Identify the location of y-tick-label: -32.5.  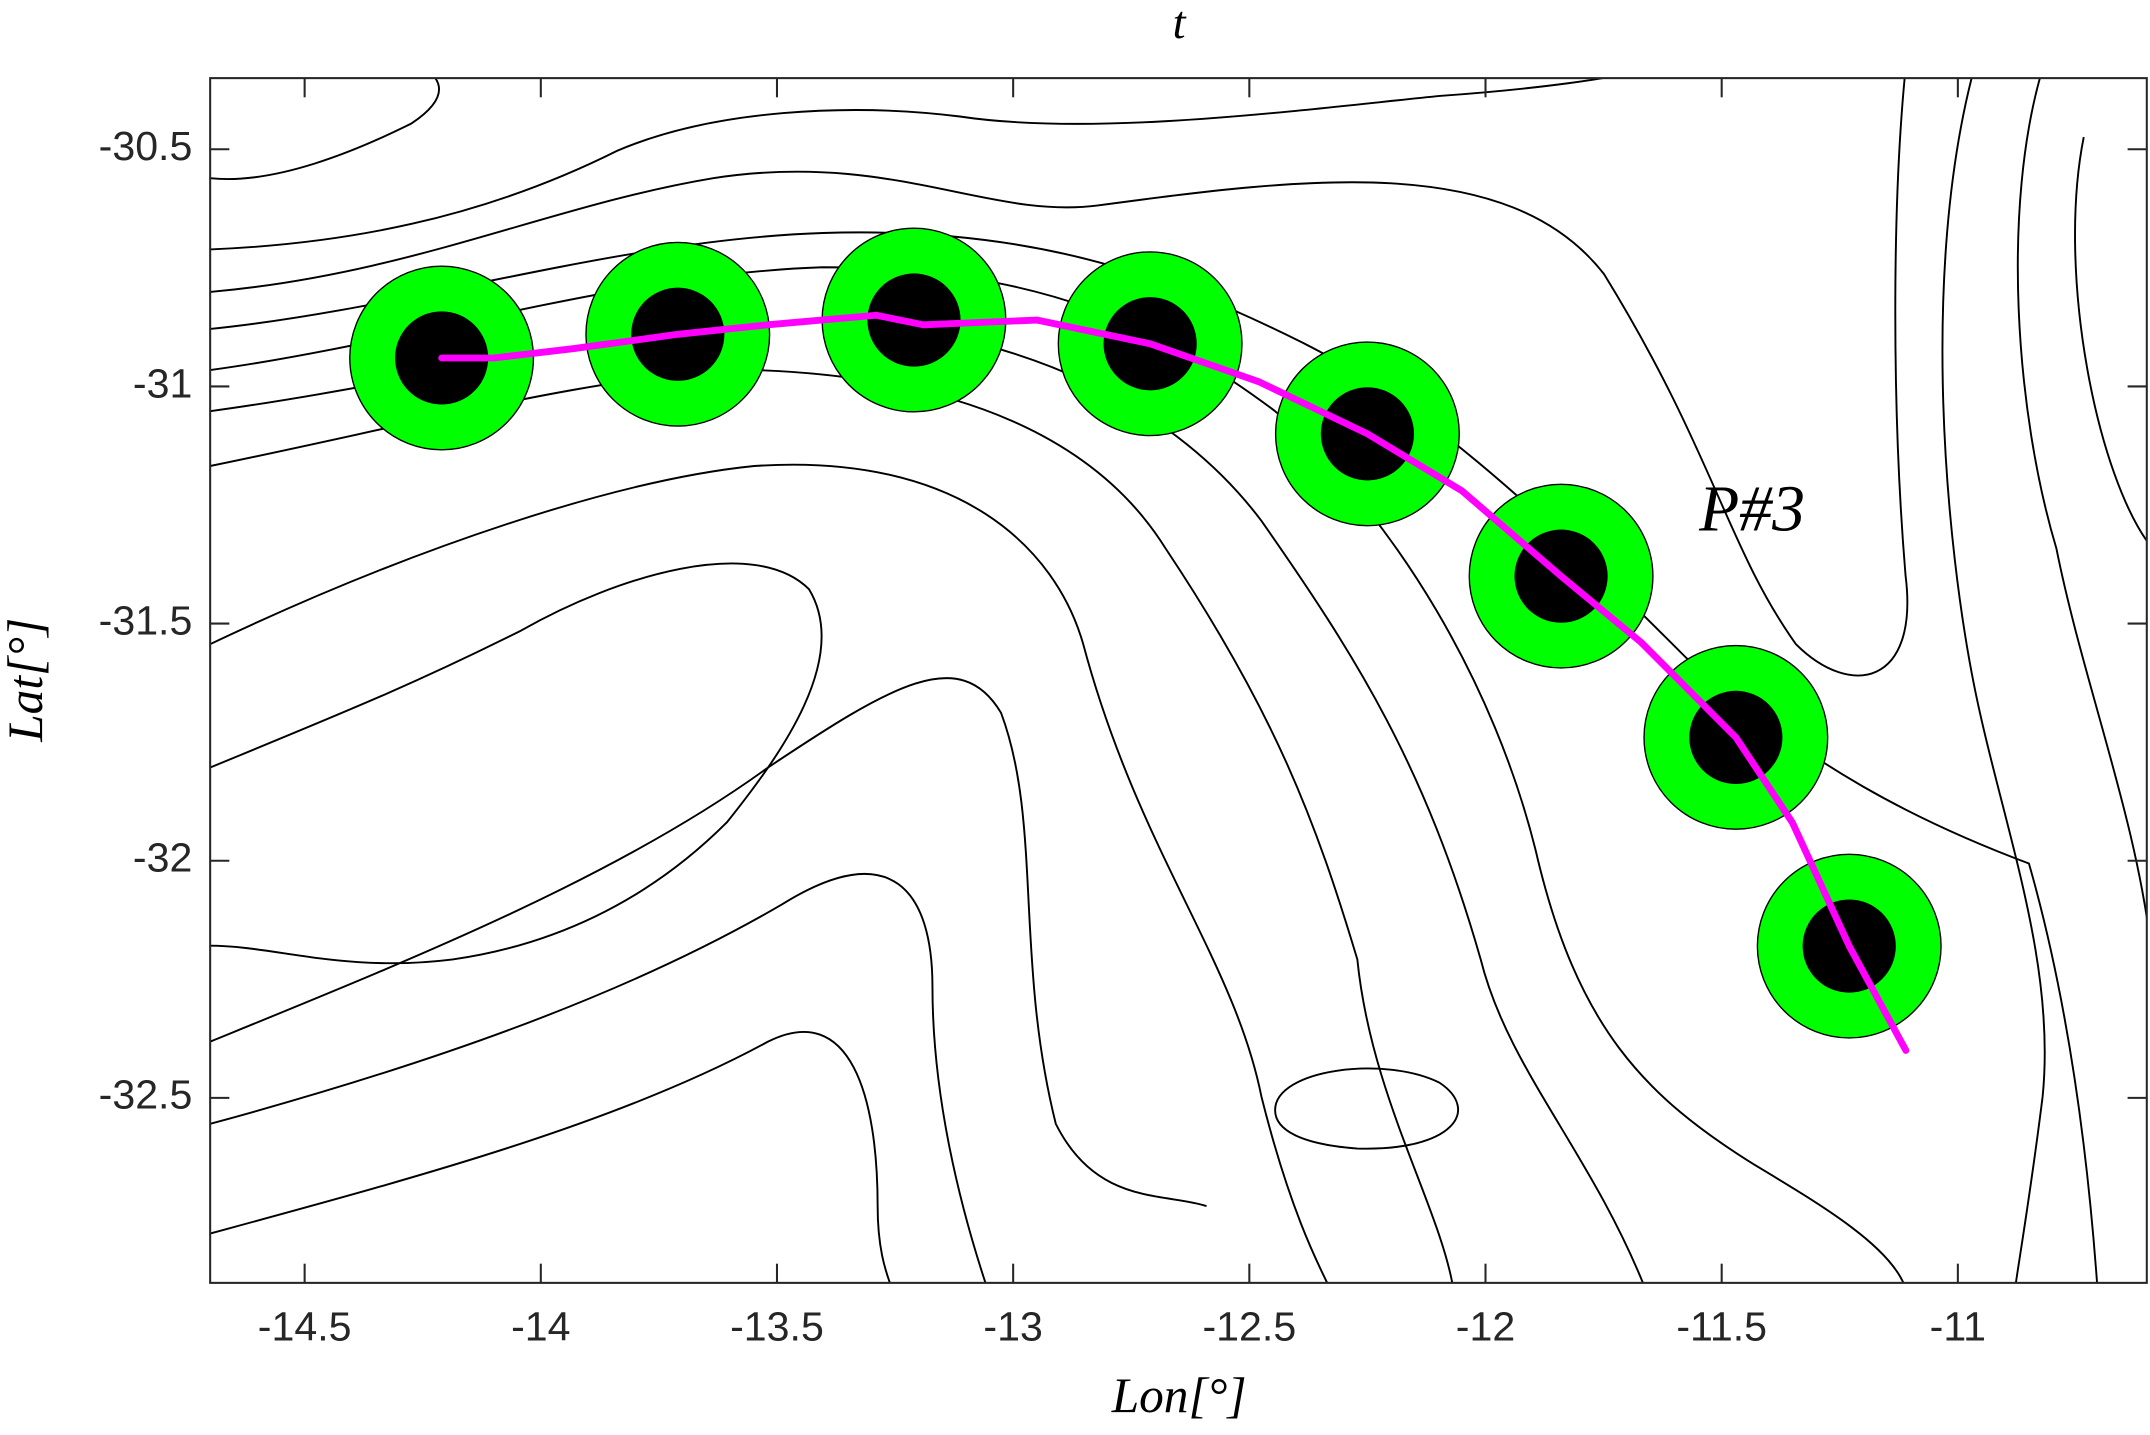
(146, 1095).